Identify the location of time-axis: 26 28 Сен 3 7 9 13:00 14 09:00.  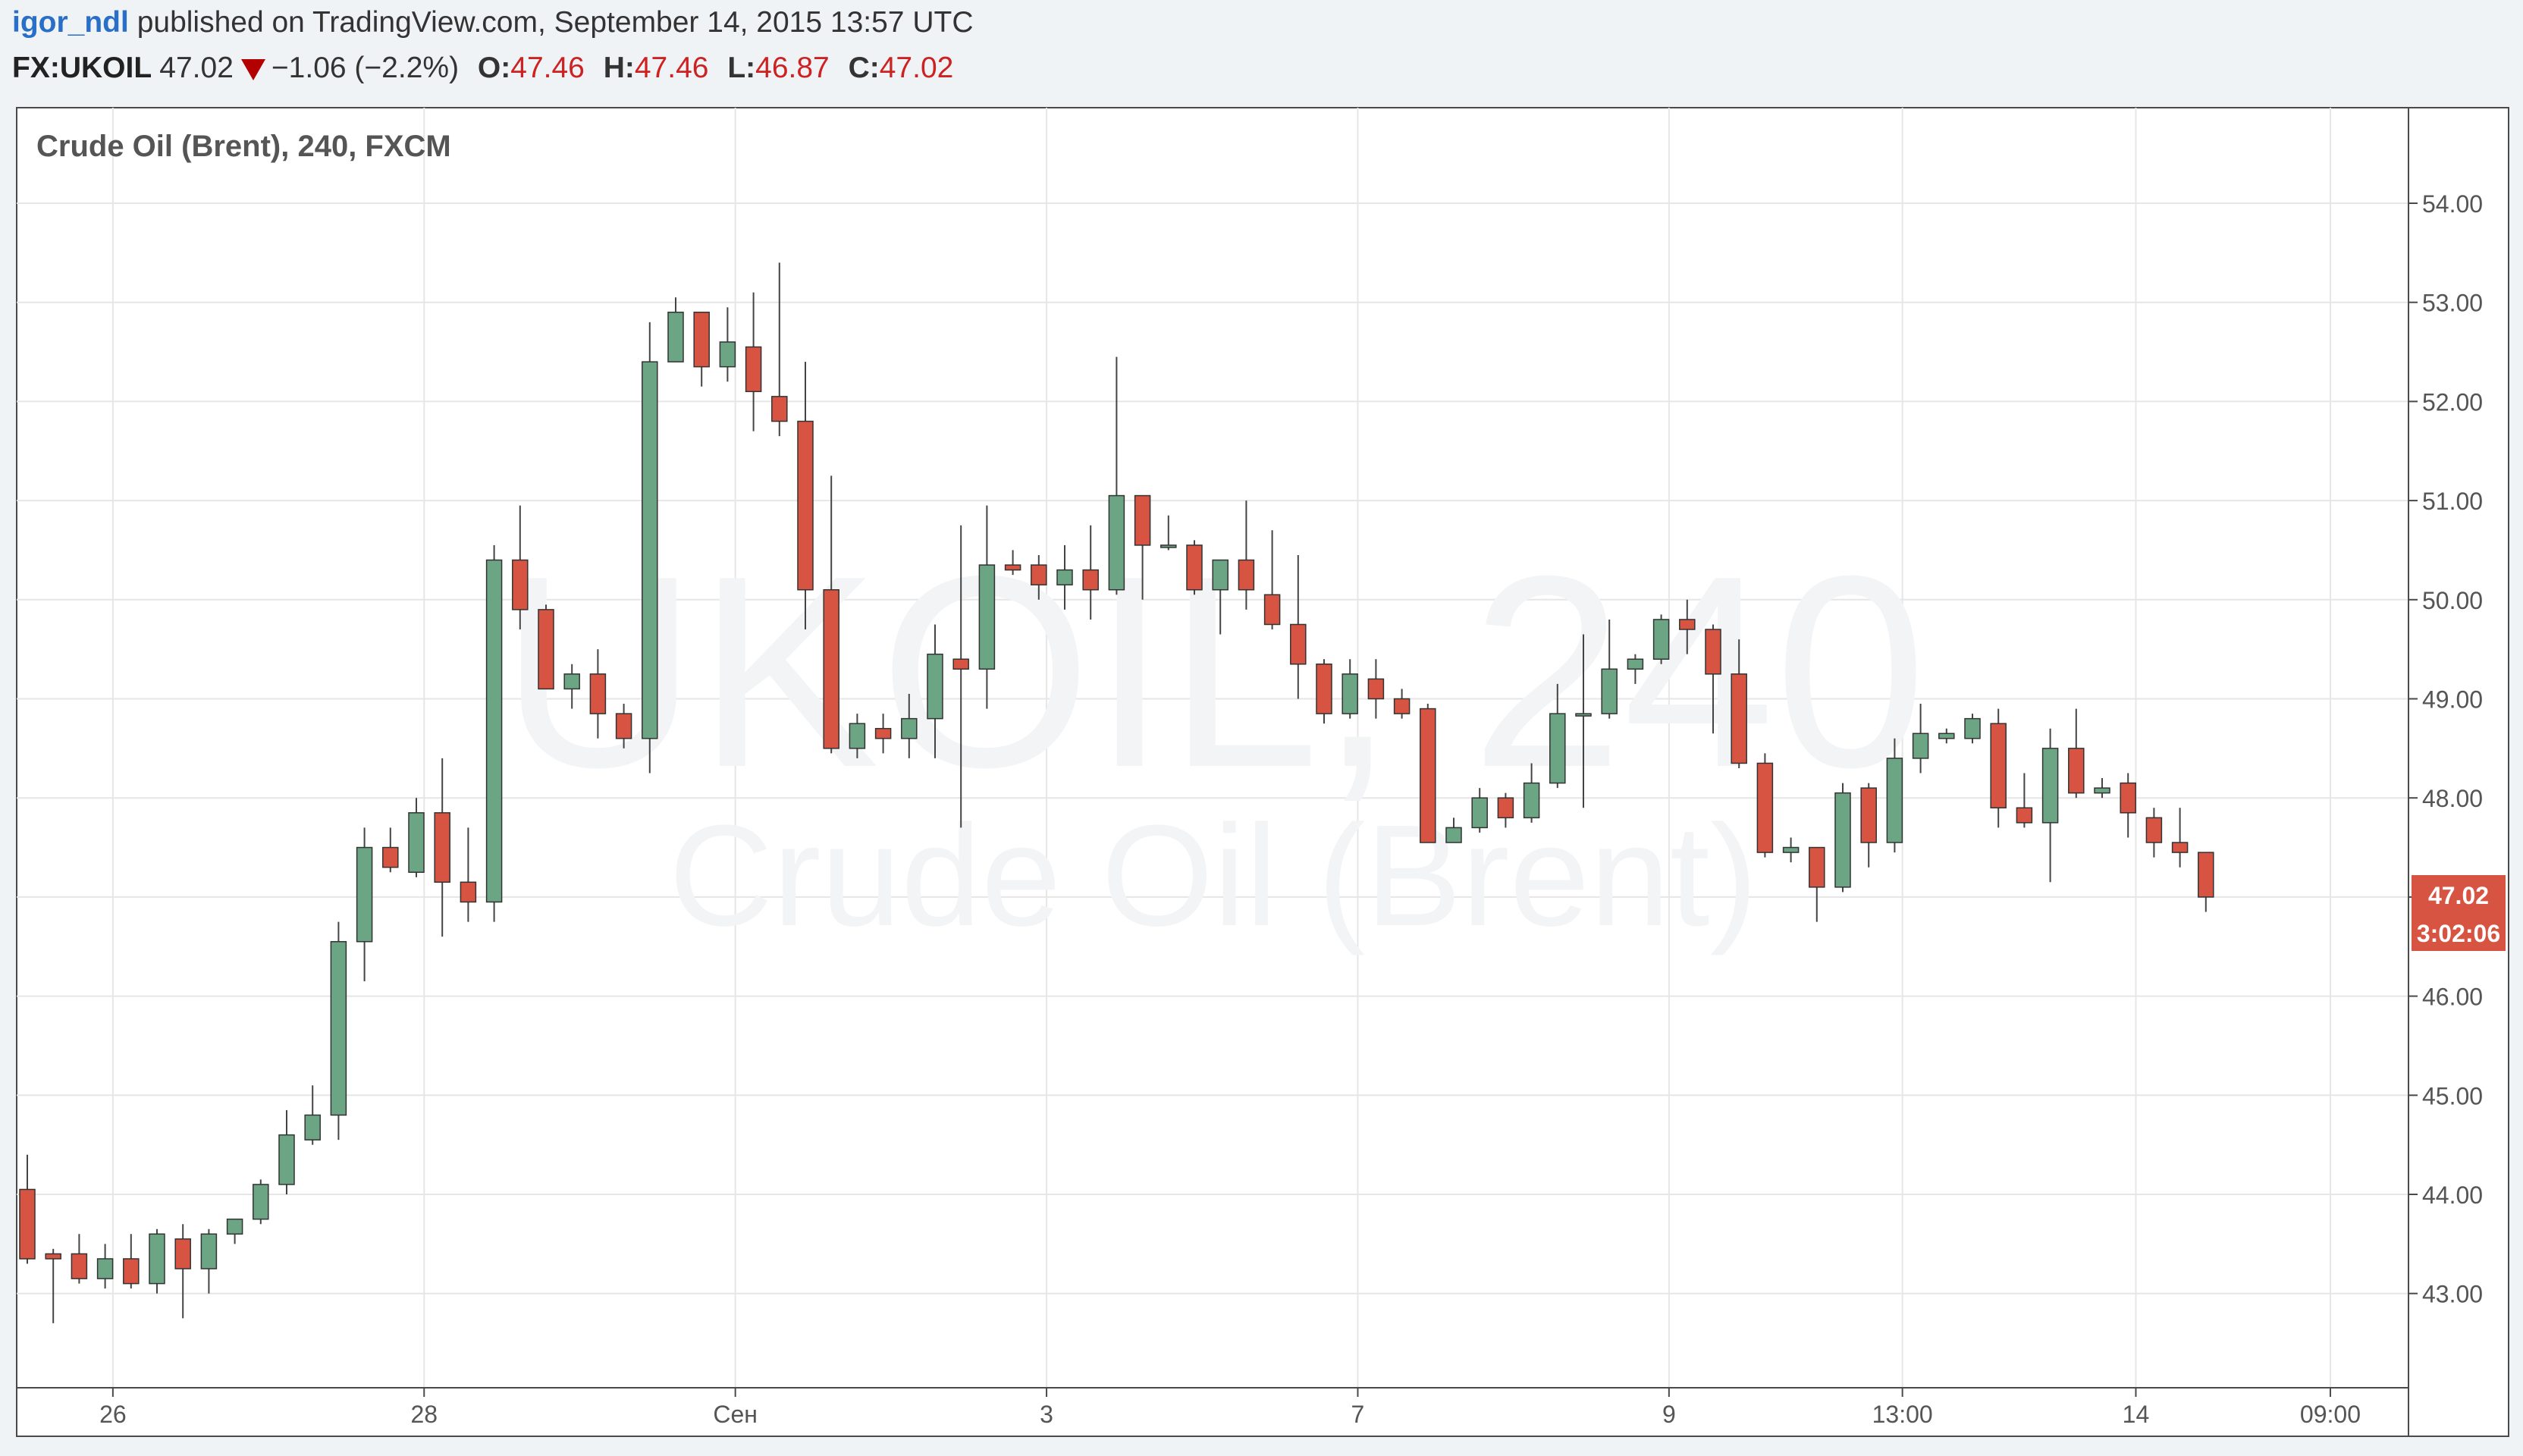
(1230, 1408).